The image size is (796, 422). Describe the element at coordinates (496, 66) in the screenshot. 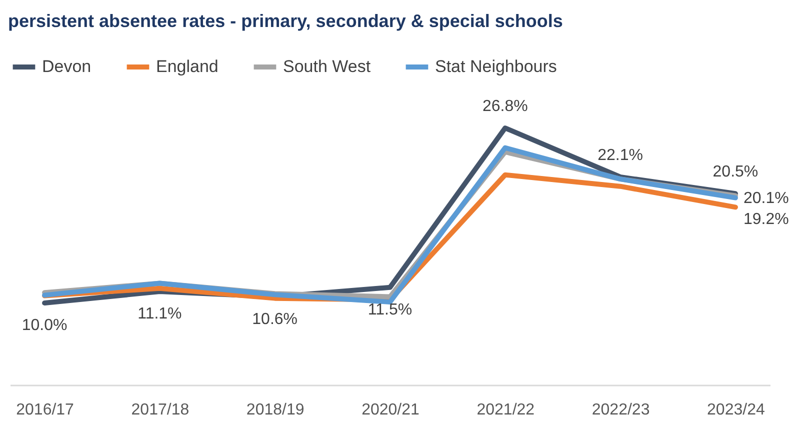

I see `legend-label: Stat Neighbours` at that location.